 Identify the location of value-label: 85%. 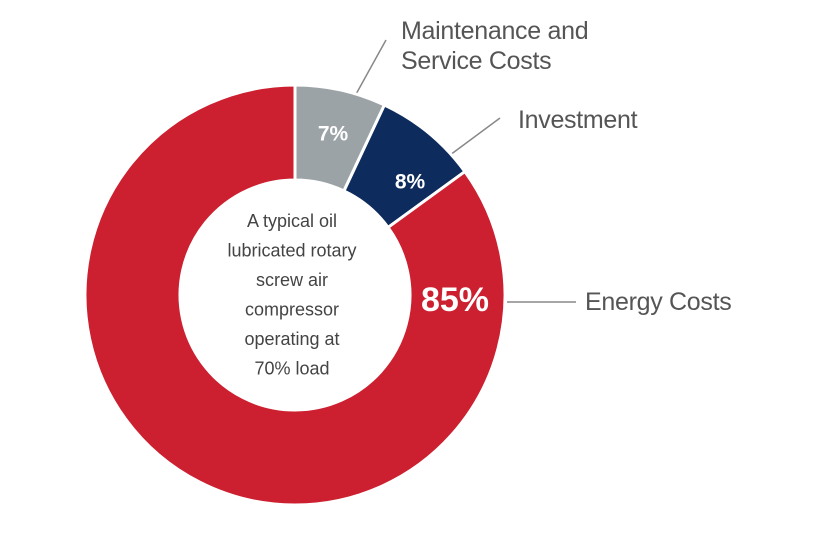
(455, 300).